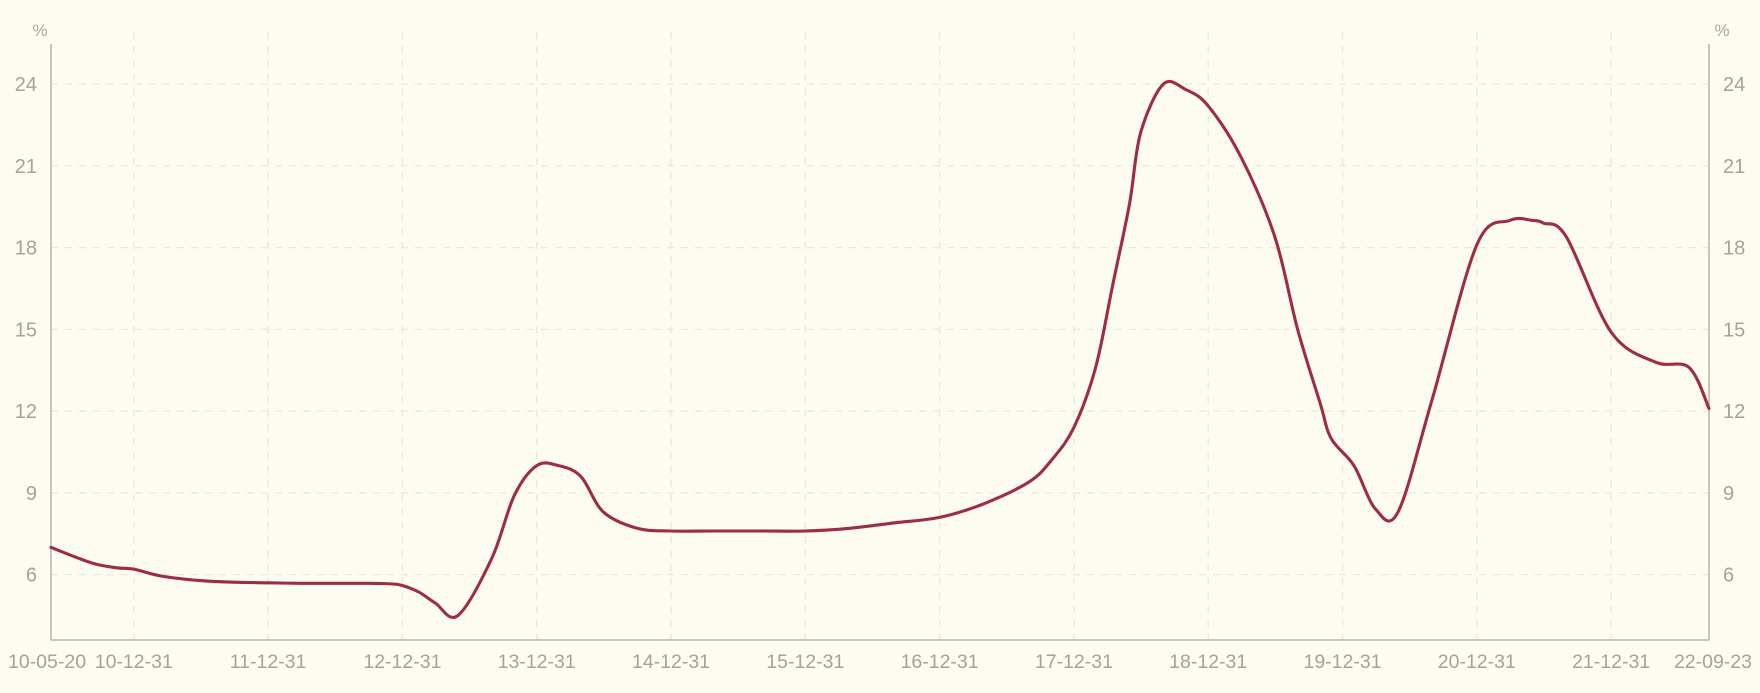  What do you see at coordinates (1342, 662) in the screenshot?
I see `x-axis-tick-label: 19-12-31` at bounding box center [1342, 662].